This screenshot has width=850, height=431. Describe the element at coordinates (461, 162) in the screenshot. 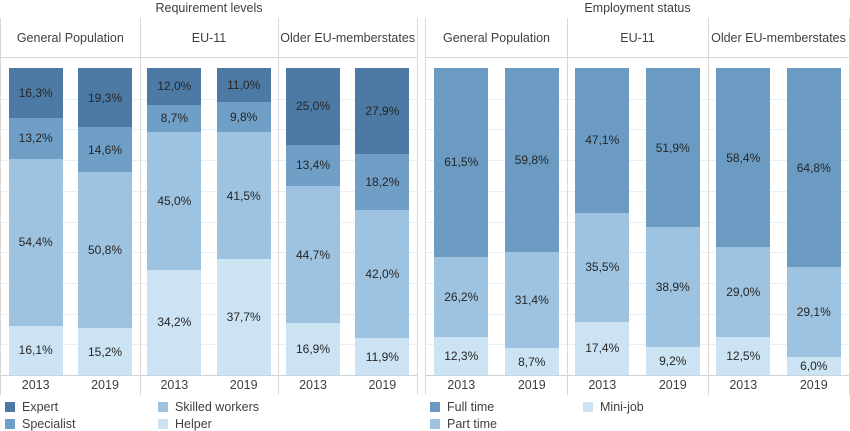

I see `segment-label: 61,5%` at that location.